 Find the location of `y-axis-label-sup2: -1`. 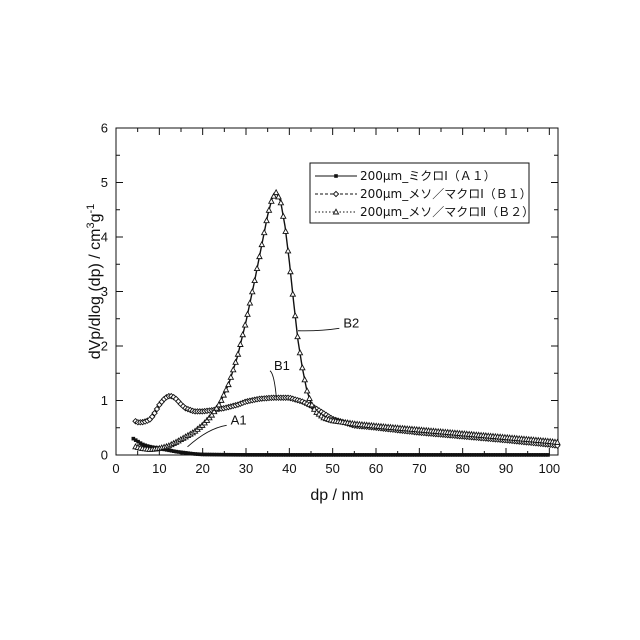

y-axis-label-sup2: -1 is located at coordinates (91, 209).